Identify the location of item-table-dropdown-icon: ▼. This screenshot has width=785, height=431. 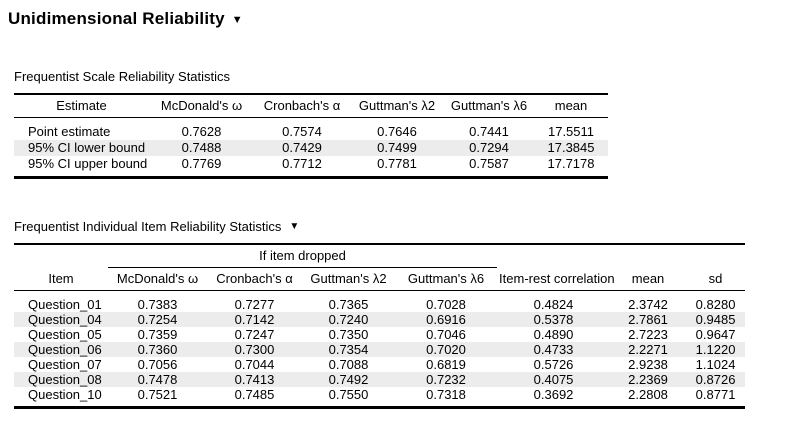
(294, 226).